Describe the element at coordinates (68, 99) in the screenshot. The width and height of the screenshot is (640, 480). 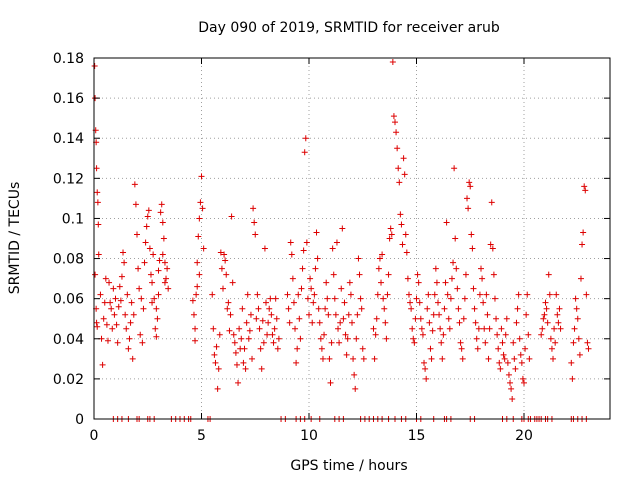
I see `y-tick-label: 0.16` at that location.